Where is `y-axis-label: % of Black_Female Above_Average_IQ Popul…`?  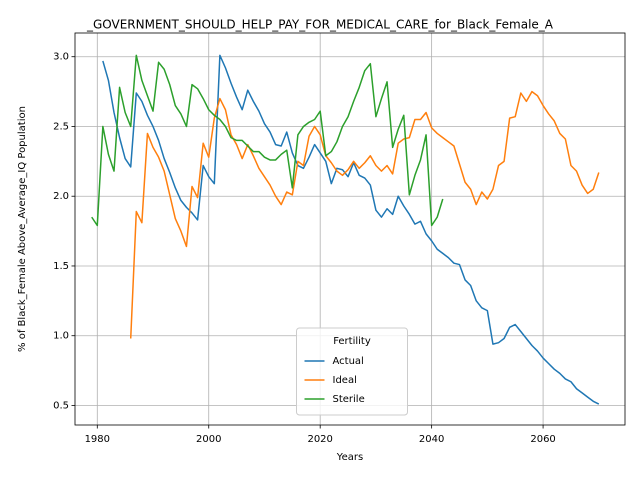
y-axis-label: % of Black_Female Above_Average_IQ Popul… is located at coordinates (22, 229).